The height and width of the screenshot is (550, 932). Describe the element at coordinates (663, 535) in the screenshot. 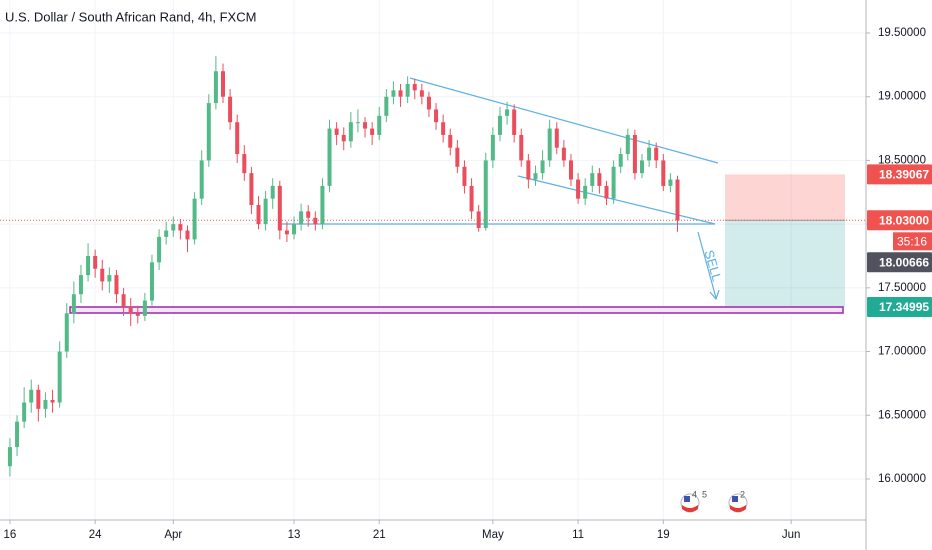

I see `x-tick-label: 19` at that location.